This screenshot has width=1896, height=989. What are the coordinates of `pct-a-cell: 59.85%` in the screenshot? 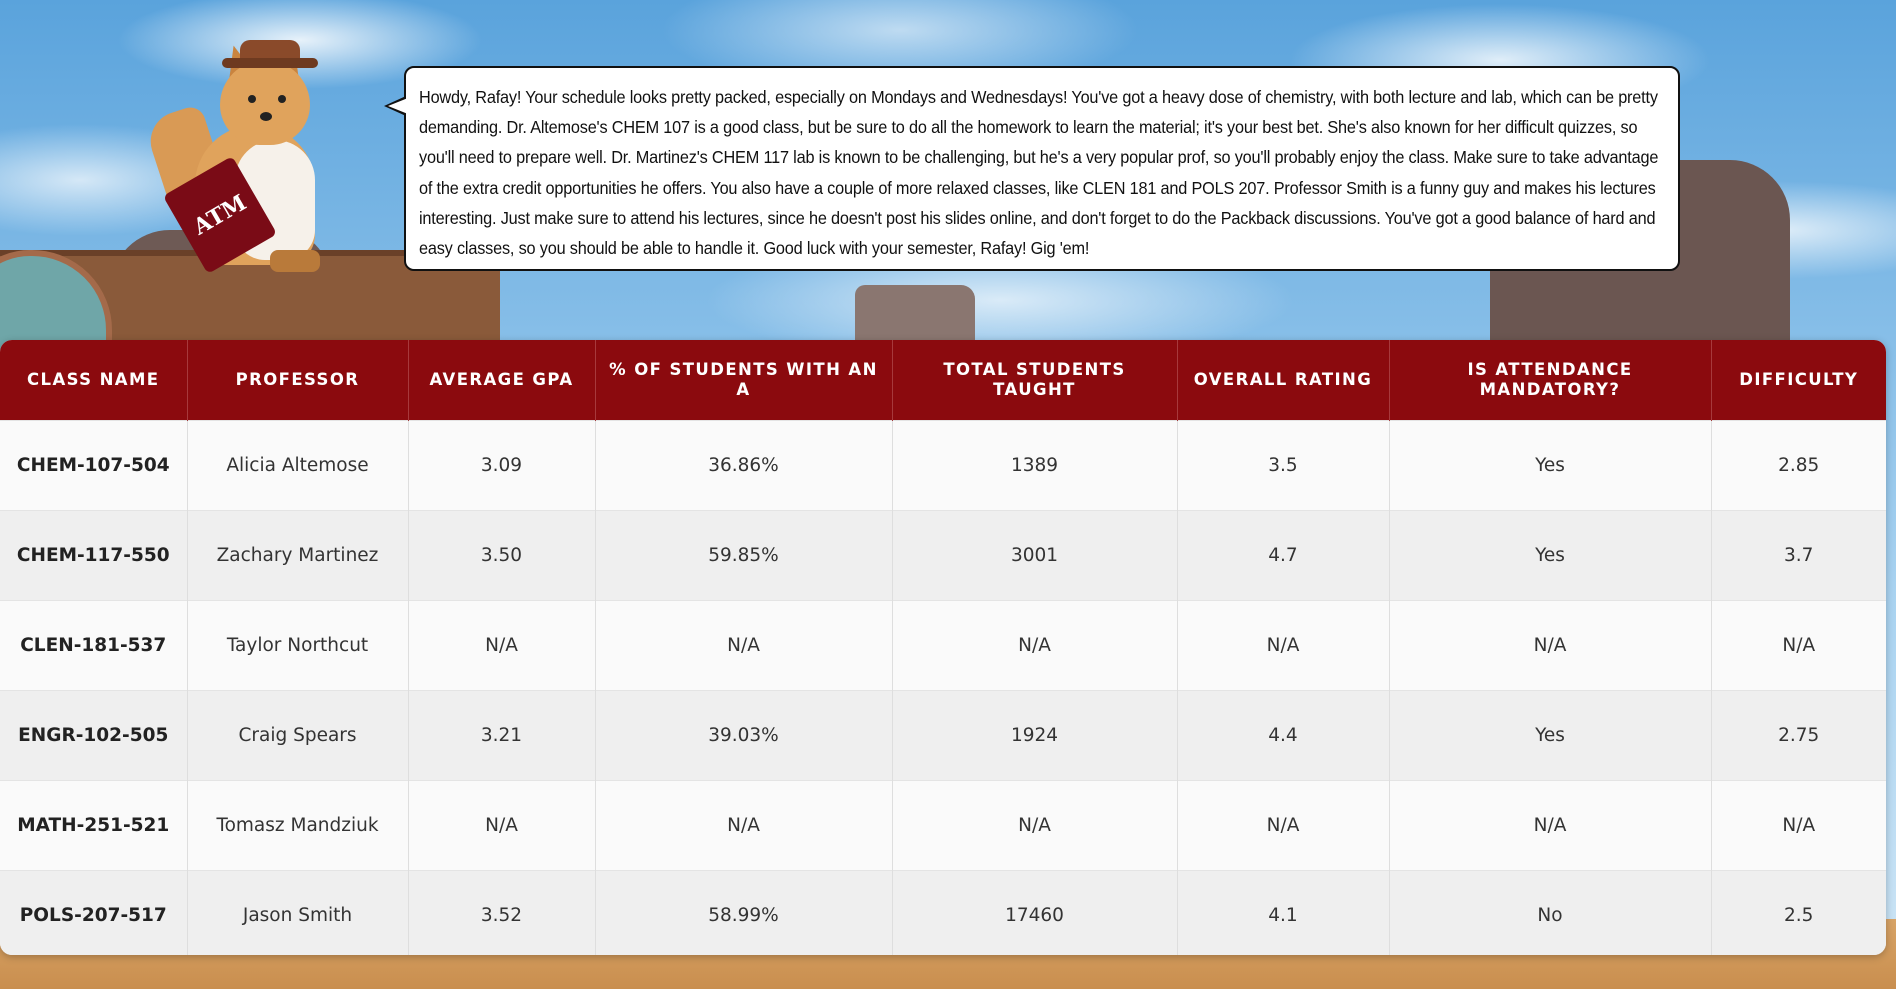 It's located at (744, 555).